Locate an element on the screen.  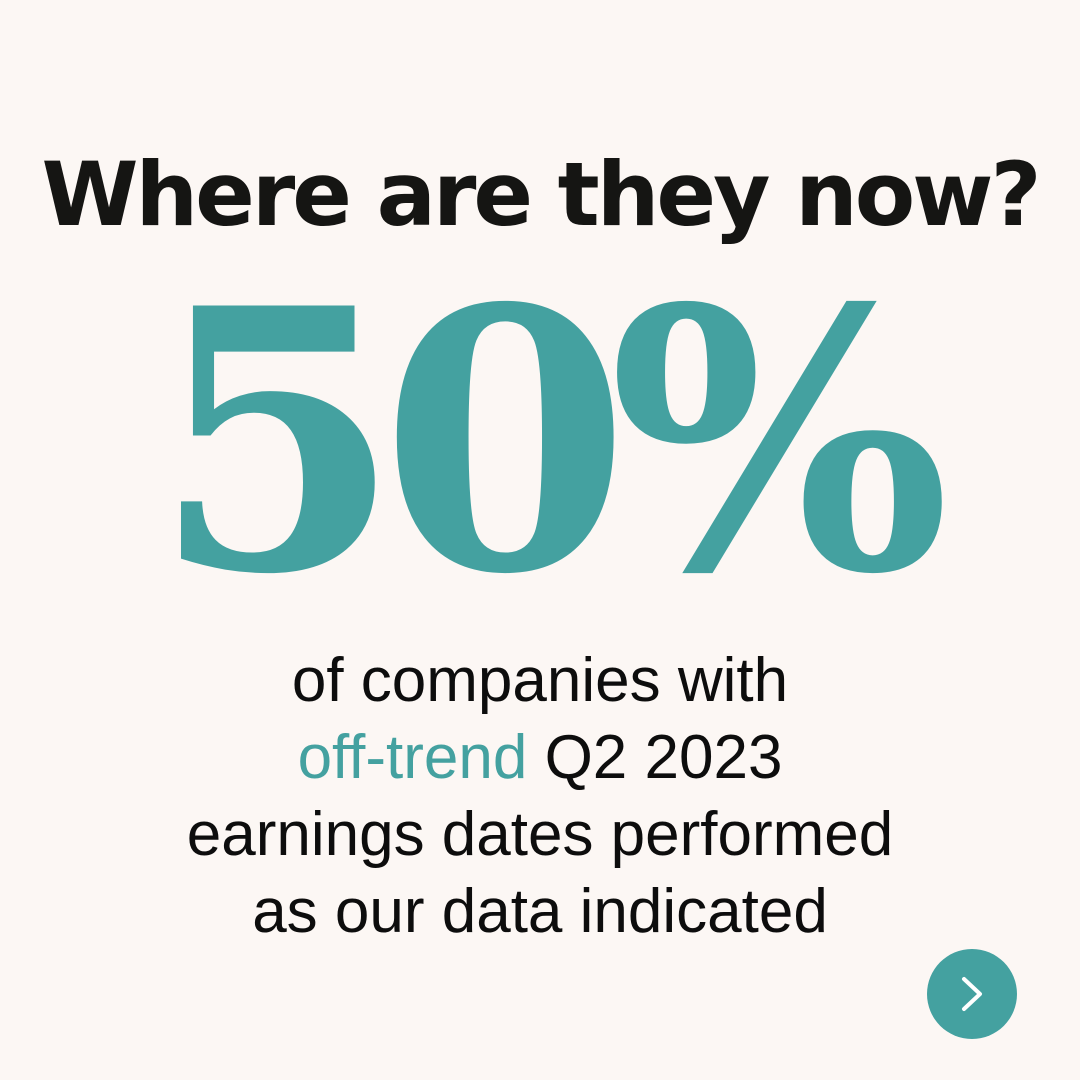
chevron-right-icon is located at coordinates (972, 994).